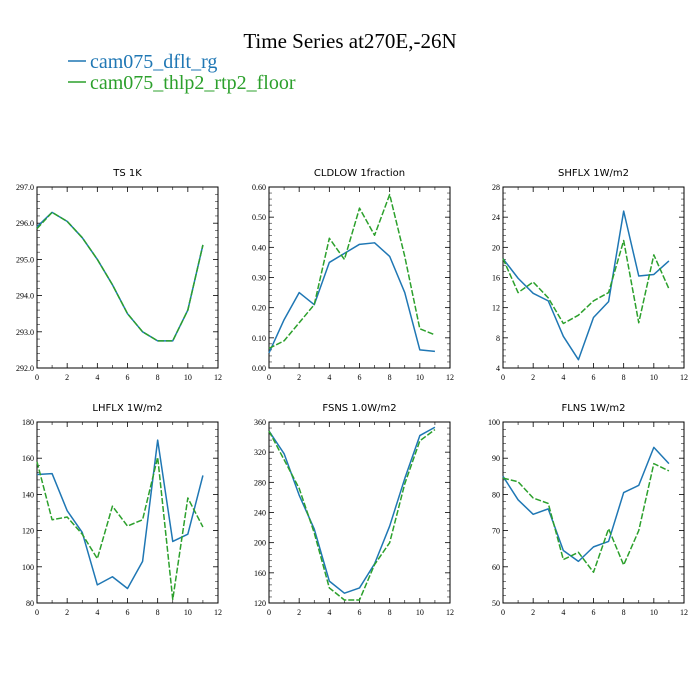 The width and height of the screenshot is (700, 700). Describe the element at coordinates (25, 368) in the screenshot. I see `y-tick-label-0-0: 292.0` at that location.